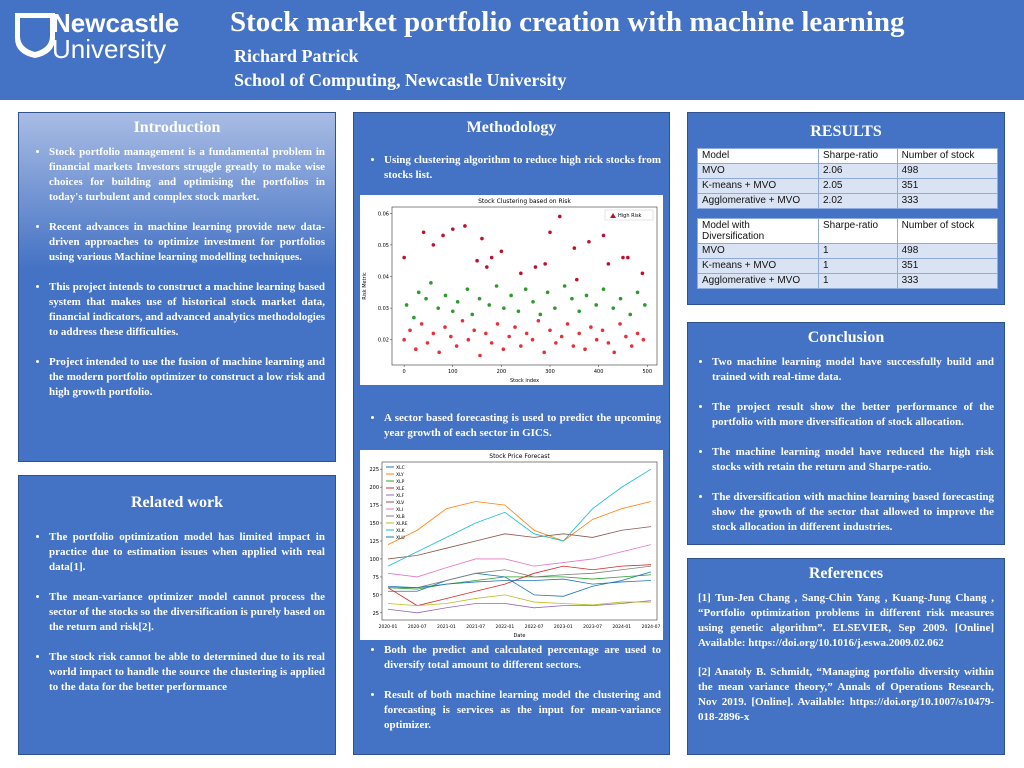  Describe the element at coordinates (402, 524) in the screenshot. I see `legend-label: XLRE` at that location.